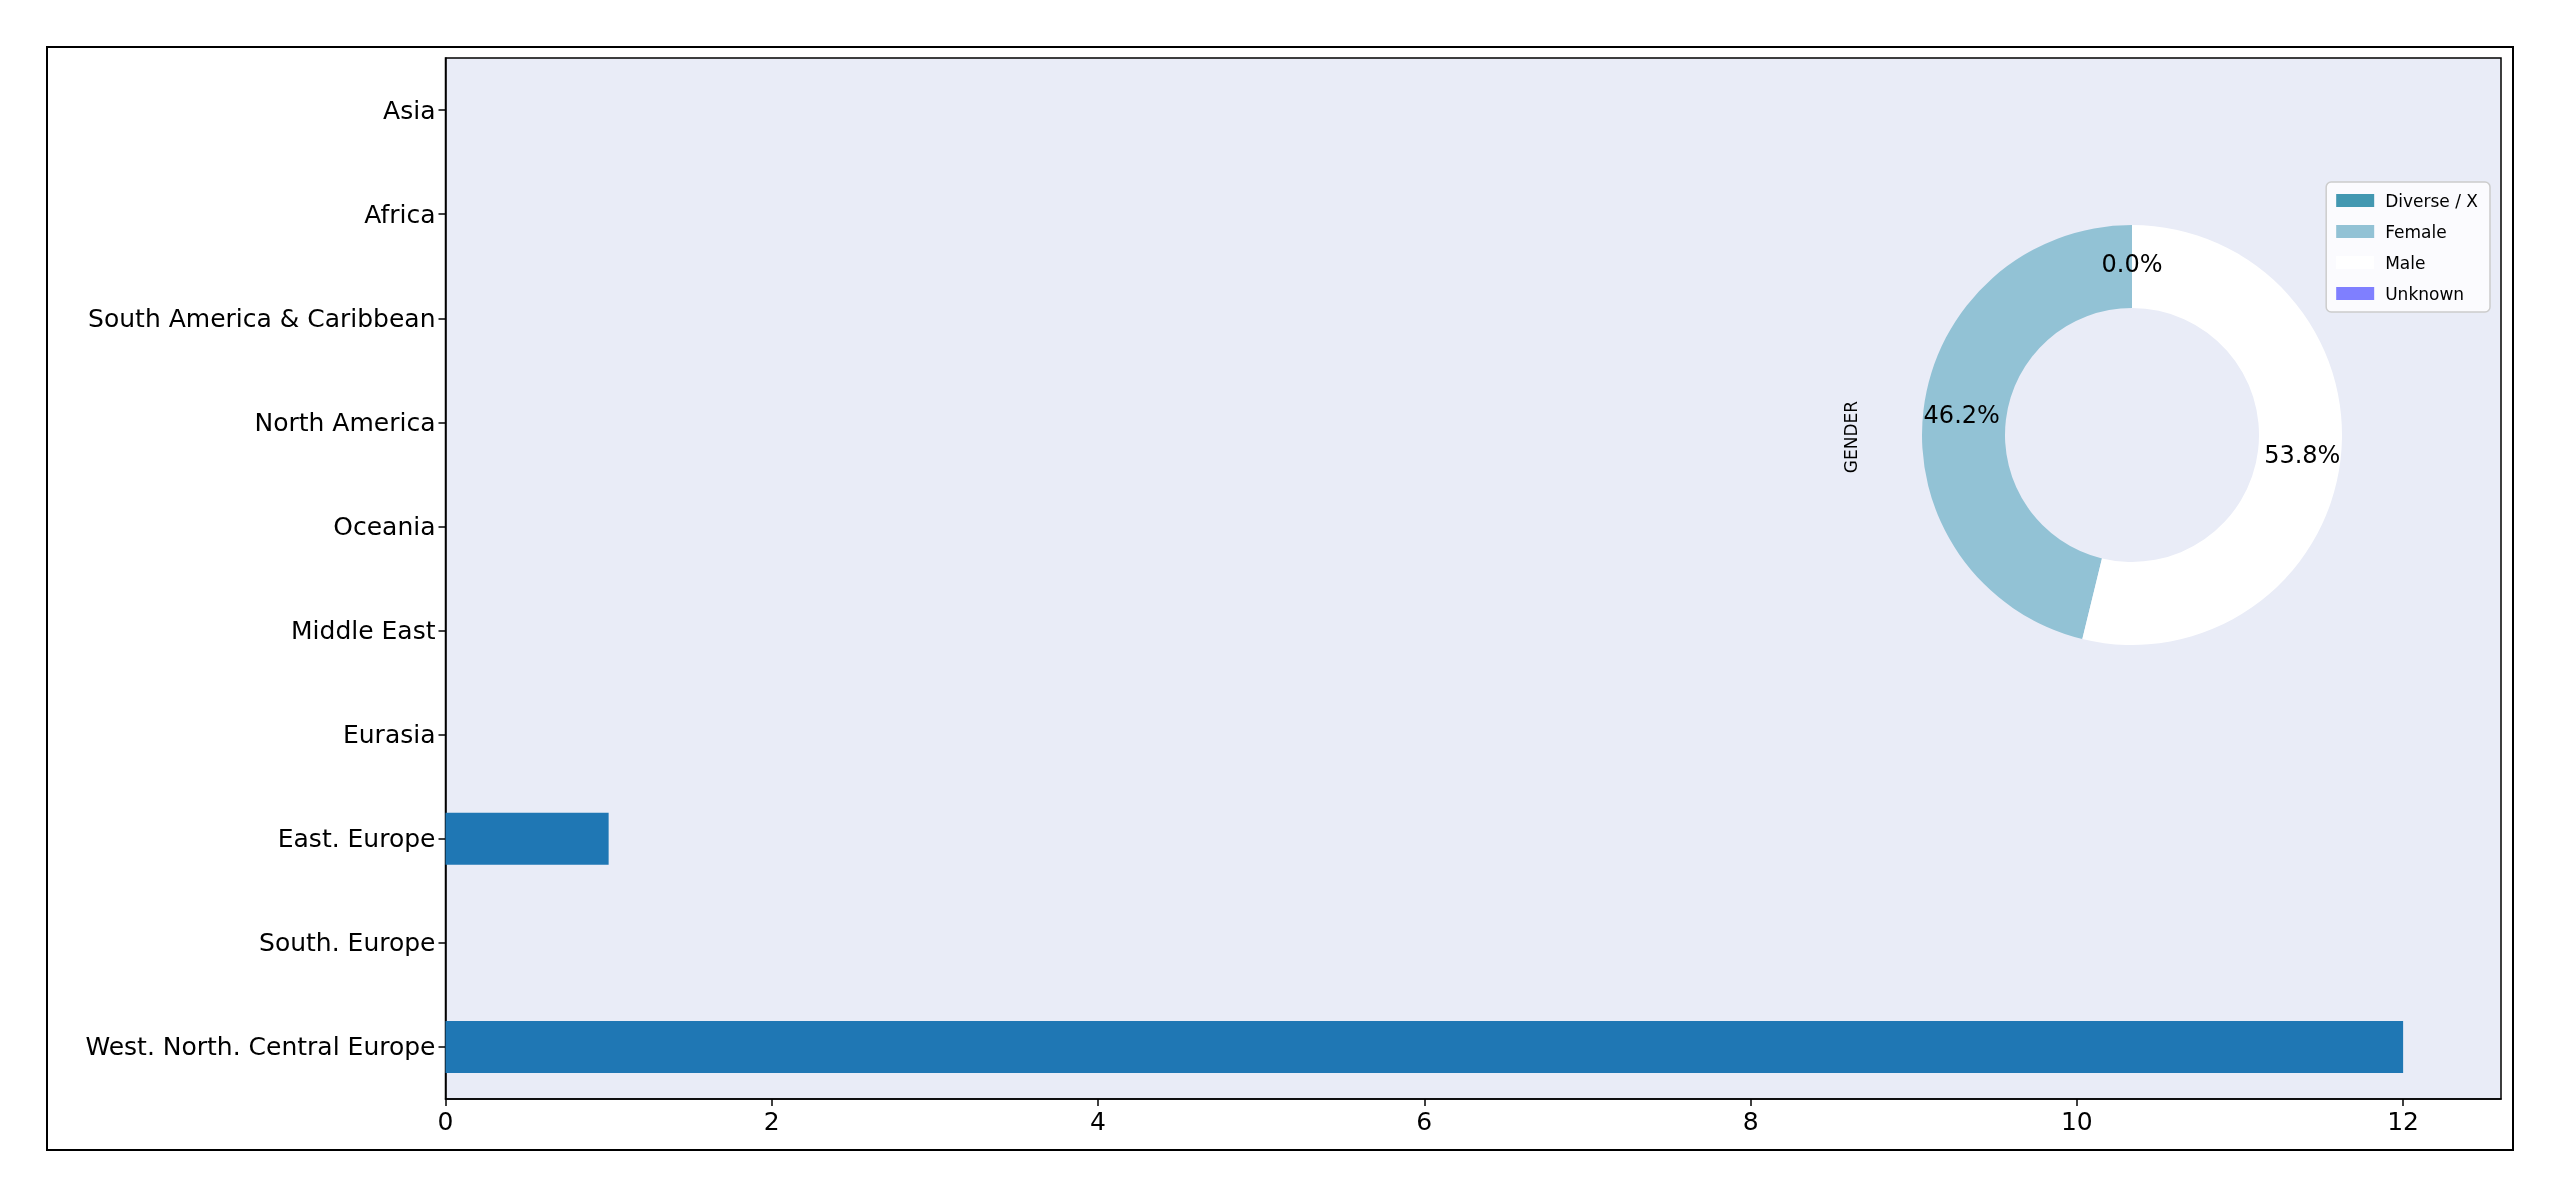 The image size is (2560, 1197). I want to click on y-tick-label: East. Europe, so click(356, 839).